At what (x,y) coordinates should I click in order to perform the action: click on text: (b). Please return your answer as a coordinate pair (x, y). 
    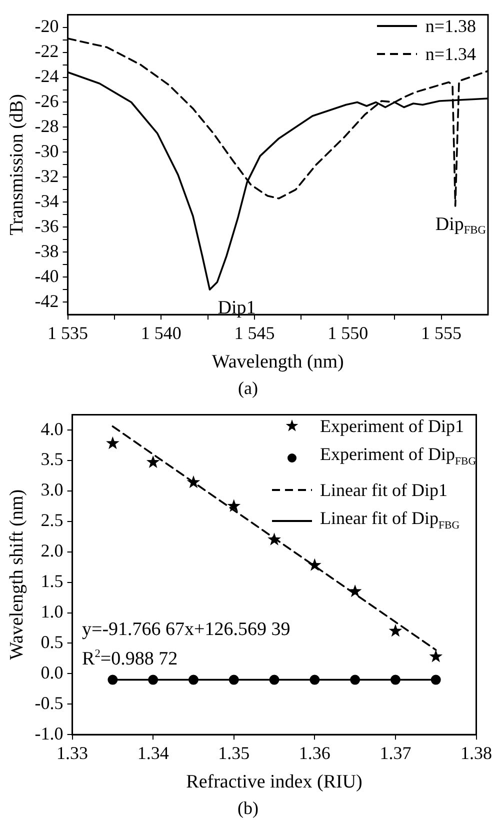
    Looking at the image, I should click on (248, 808).